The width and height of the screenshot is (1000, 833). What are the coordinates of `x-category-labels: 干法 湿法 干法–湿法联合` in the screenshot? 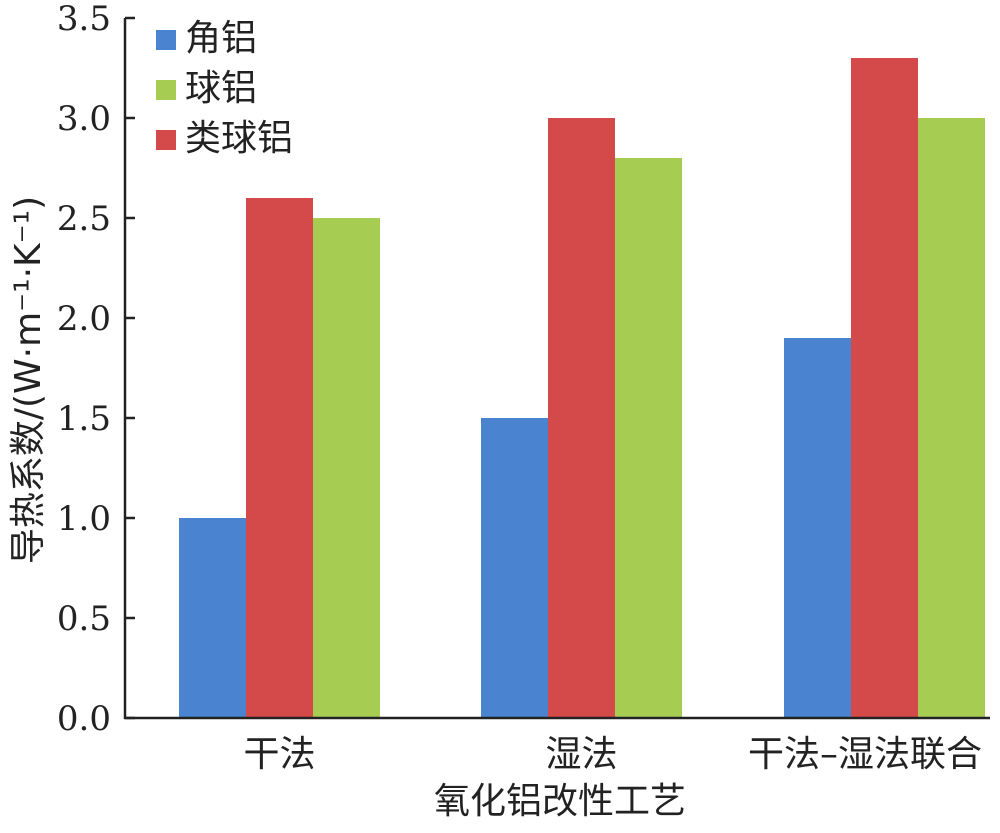 It's located at (612, 754).